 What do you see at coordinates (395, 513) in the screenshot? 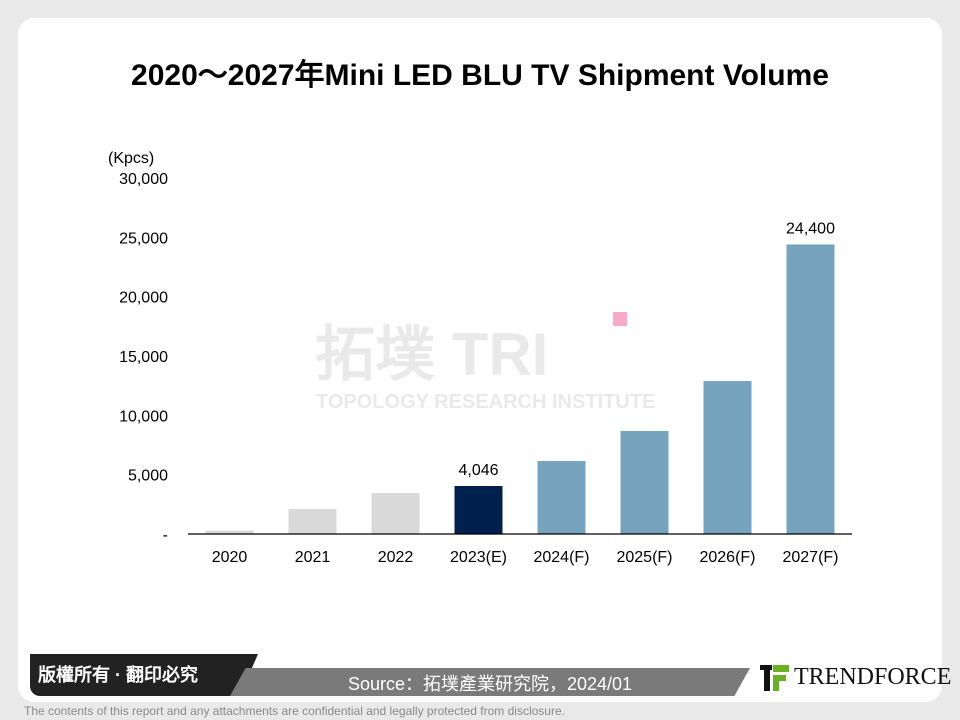
I see `bar-2022` at bounding box center [395, 513].